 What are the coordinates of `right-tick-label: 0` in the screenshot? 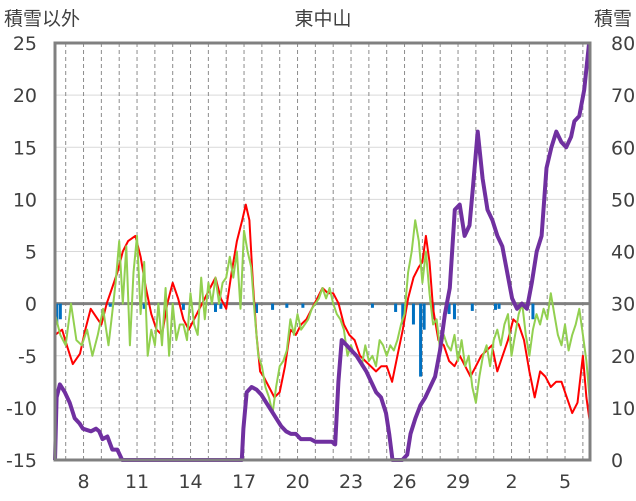 It's located at (617, 461).